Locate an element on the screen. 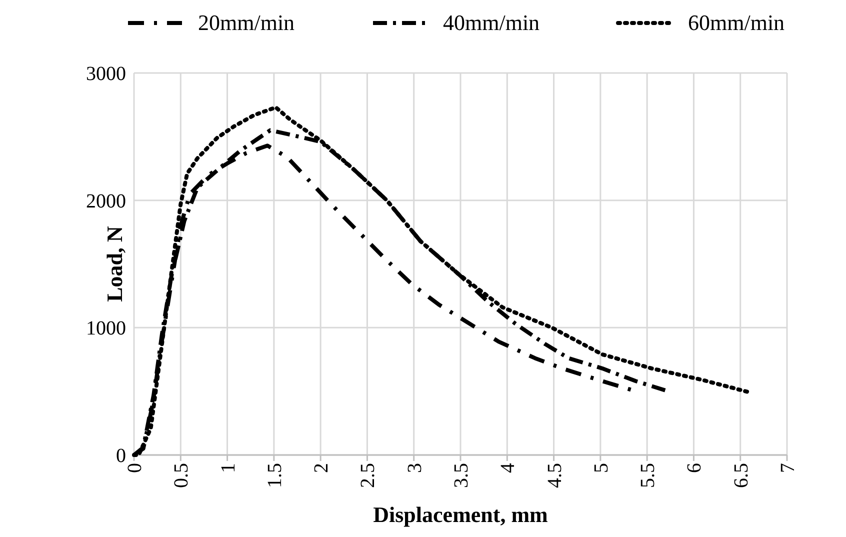  x-tick-label: 4 is located at coordinates (508, 468).